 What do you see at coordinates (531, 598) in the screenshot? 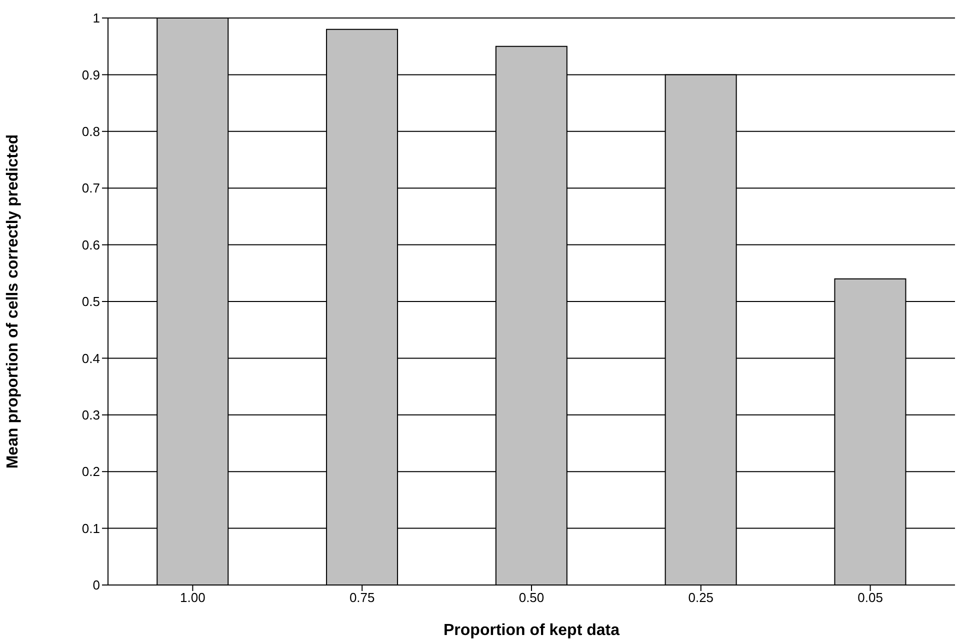
I see `x-tick-label: 0.50` at bounding box center [531, 598].